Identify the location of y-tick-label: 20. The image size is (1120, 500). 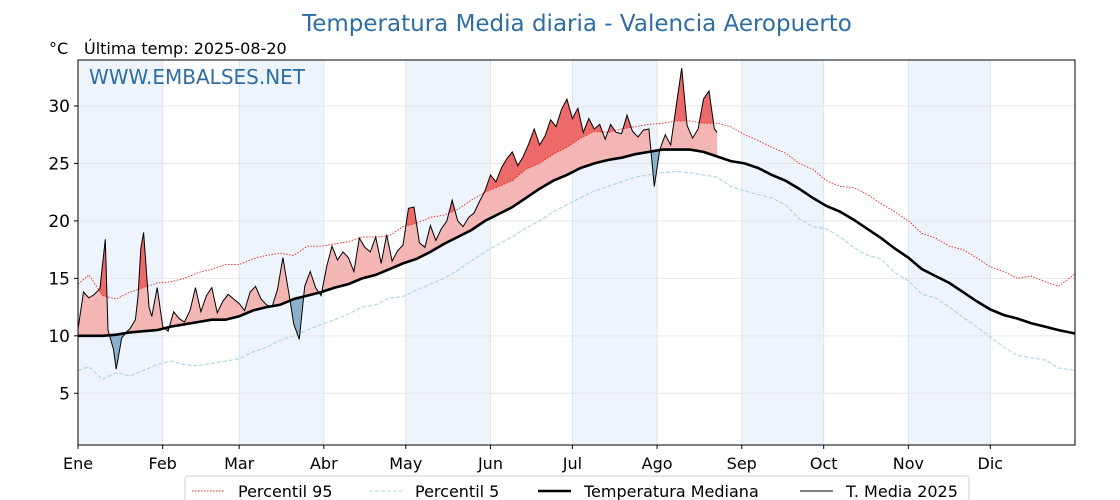
(59, 222).